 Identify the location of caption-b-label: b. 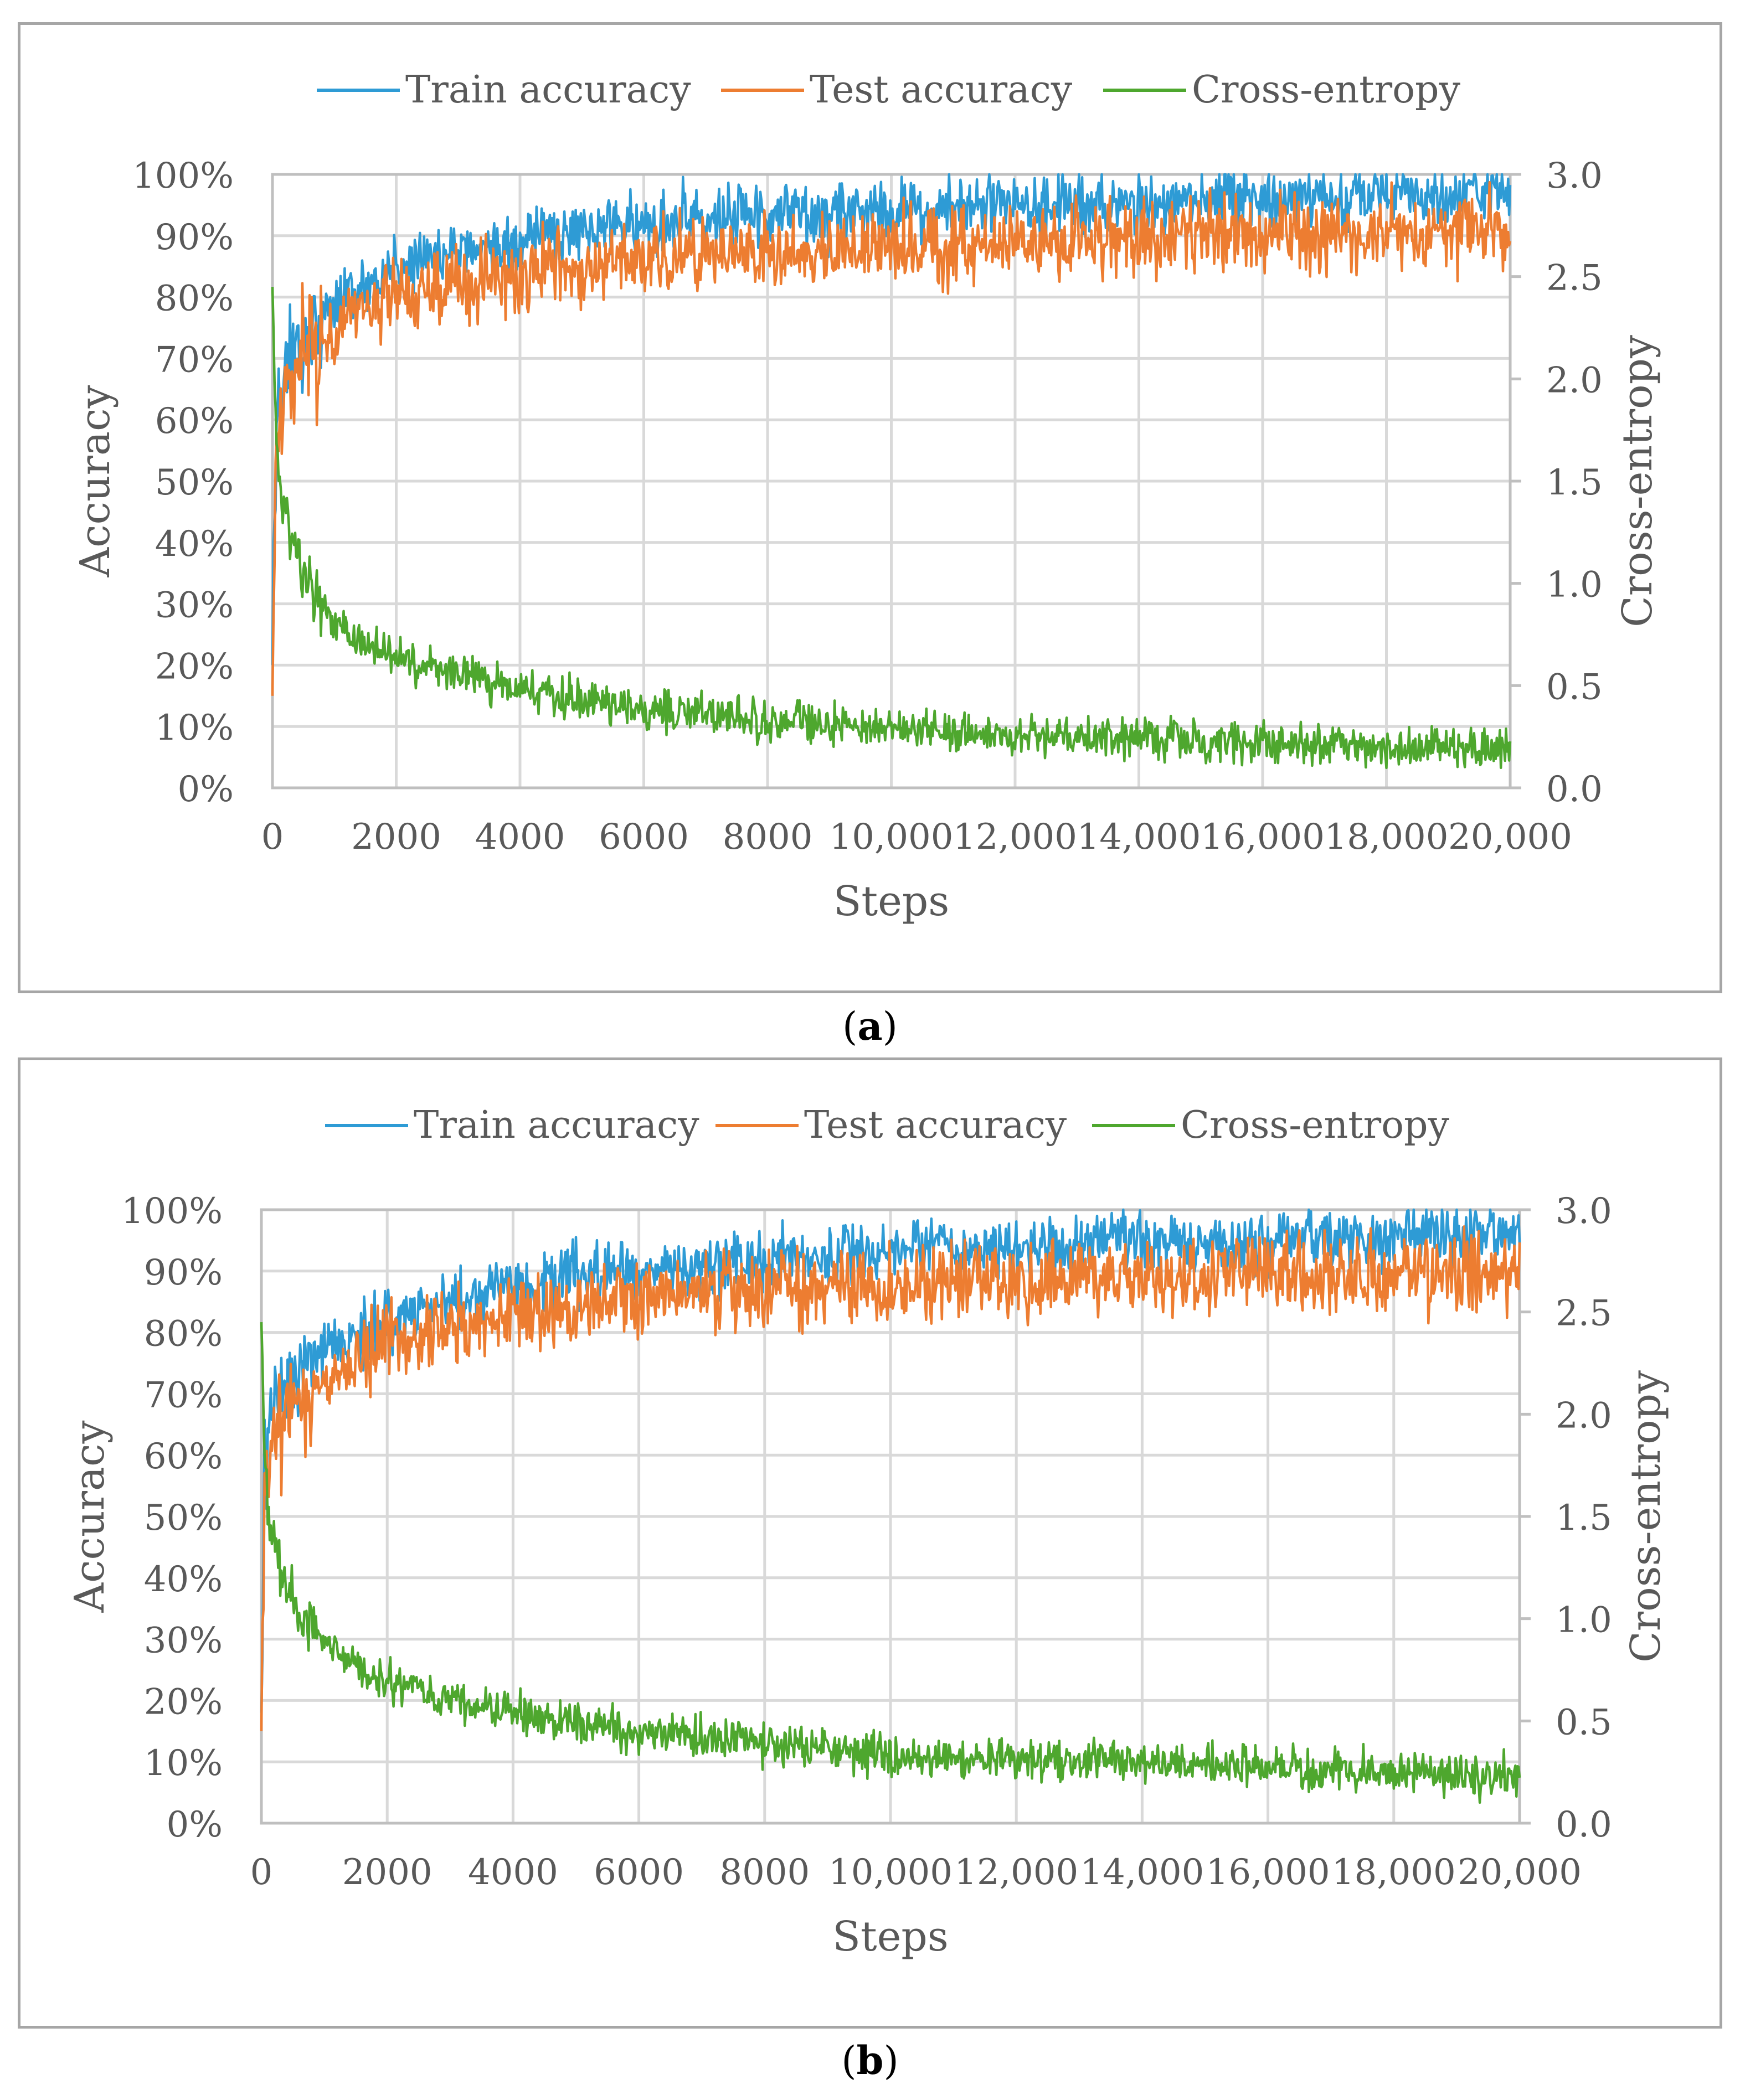
(870, 2060).